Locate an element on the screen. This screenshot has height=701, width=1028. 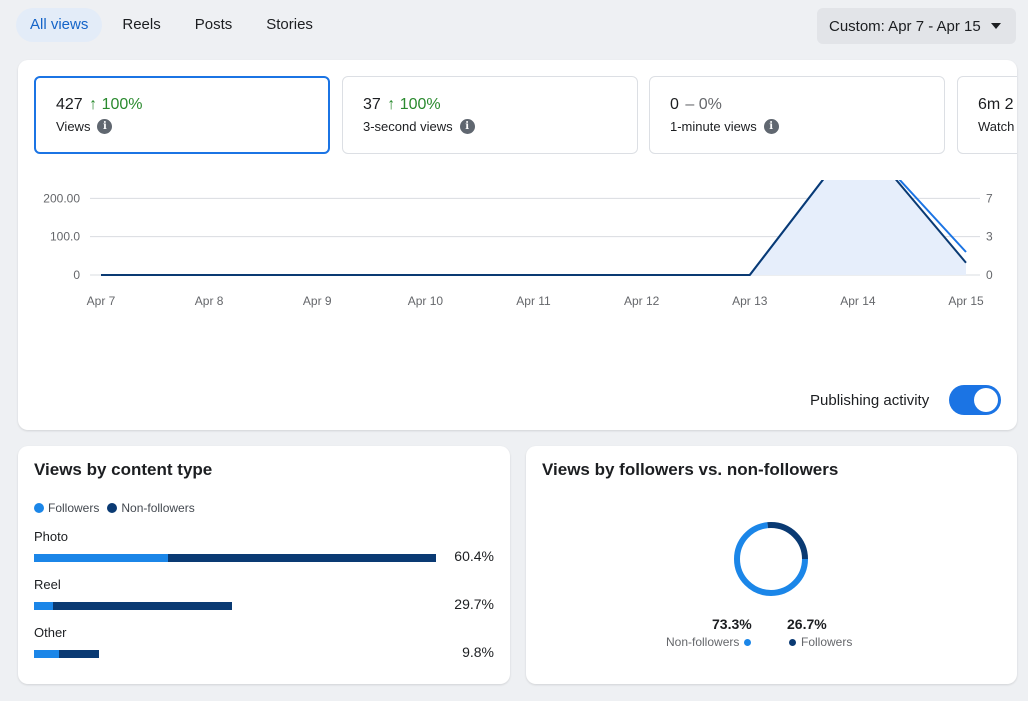
metric-value: 0 is located at coordinates (674, 104).